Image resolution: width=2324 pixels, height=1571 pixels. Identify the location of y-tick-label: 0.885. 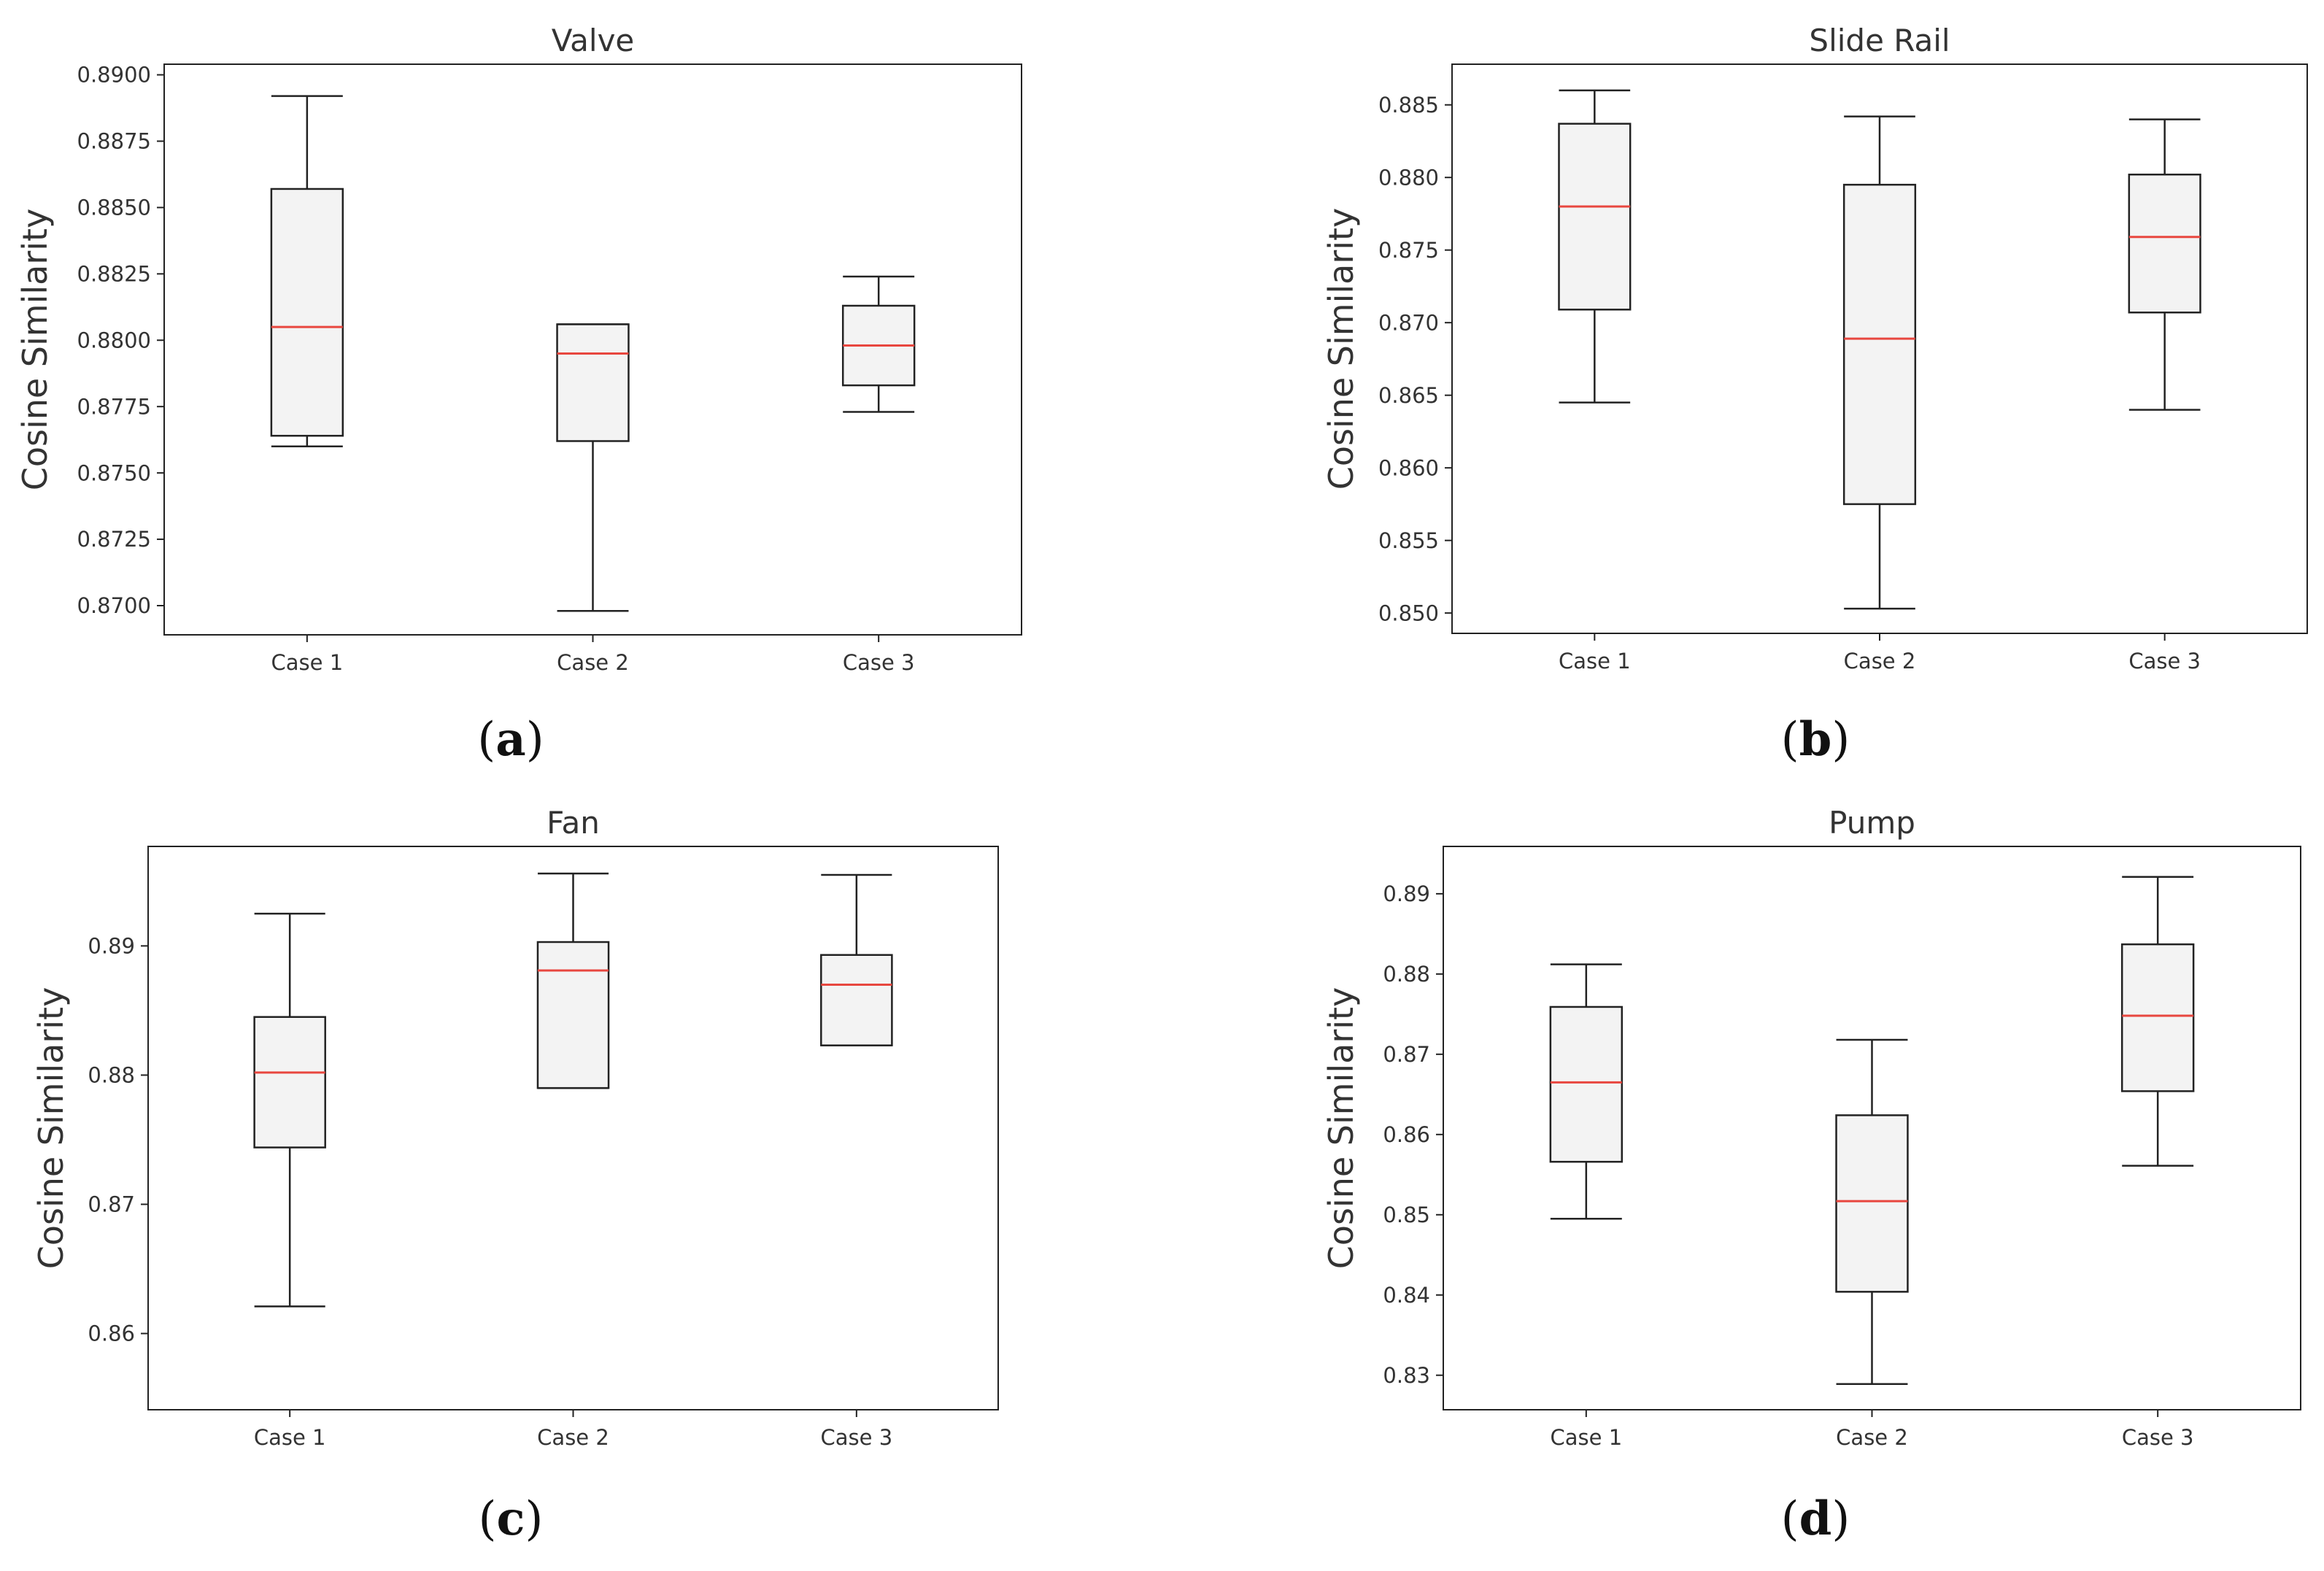
(1408, 105).